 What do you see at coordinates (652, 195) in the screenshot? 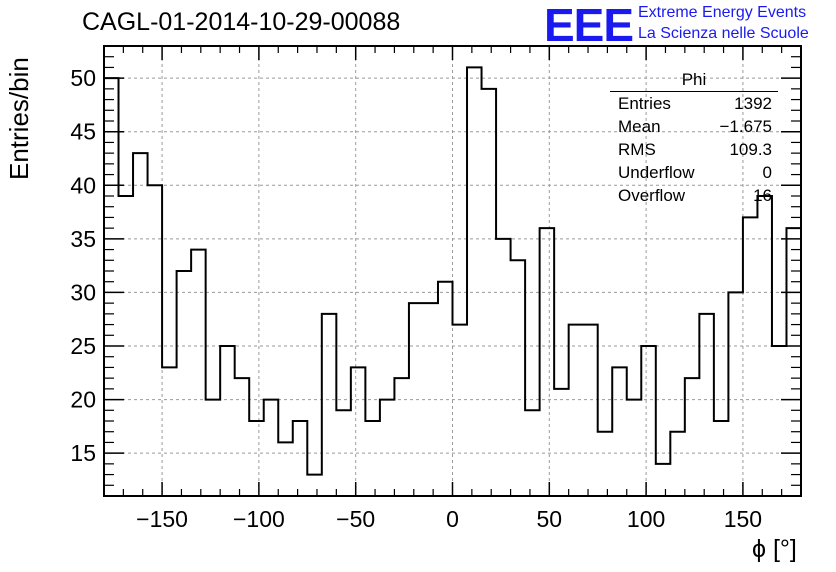
I see `stats-label: Overflow` at bounding box center [652, 195].